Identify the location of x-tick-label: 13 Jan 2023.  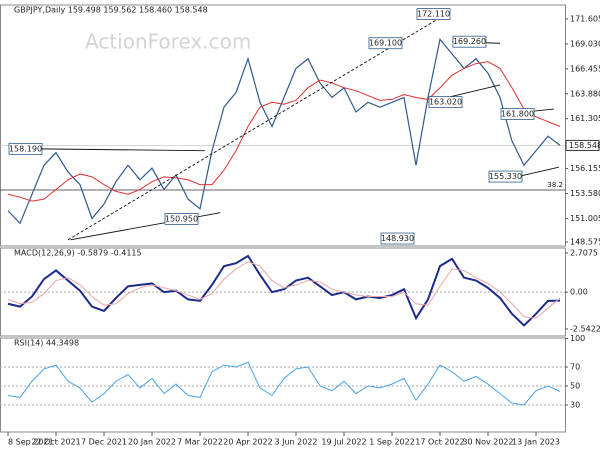
(536, 442).